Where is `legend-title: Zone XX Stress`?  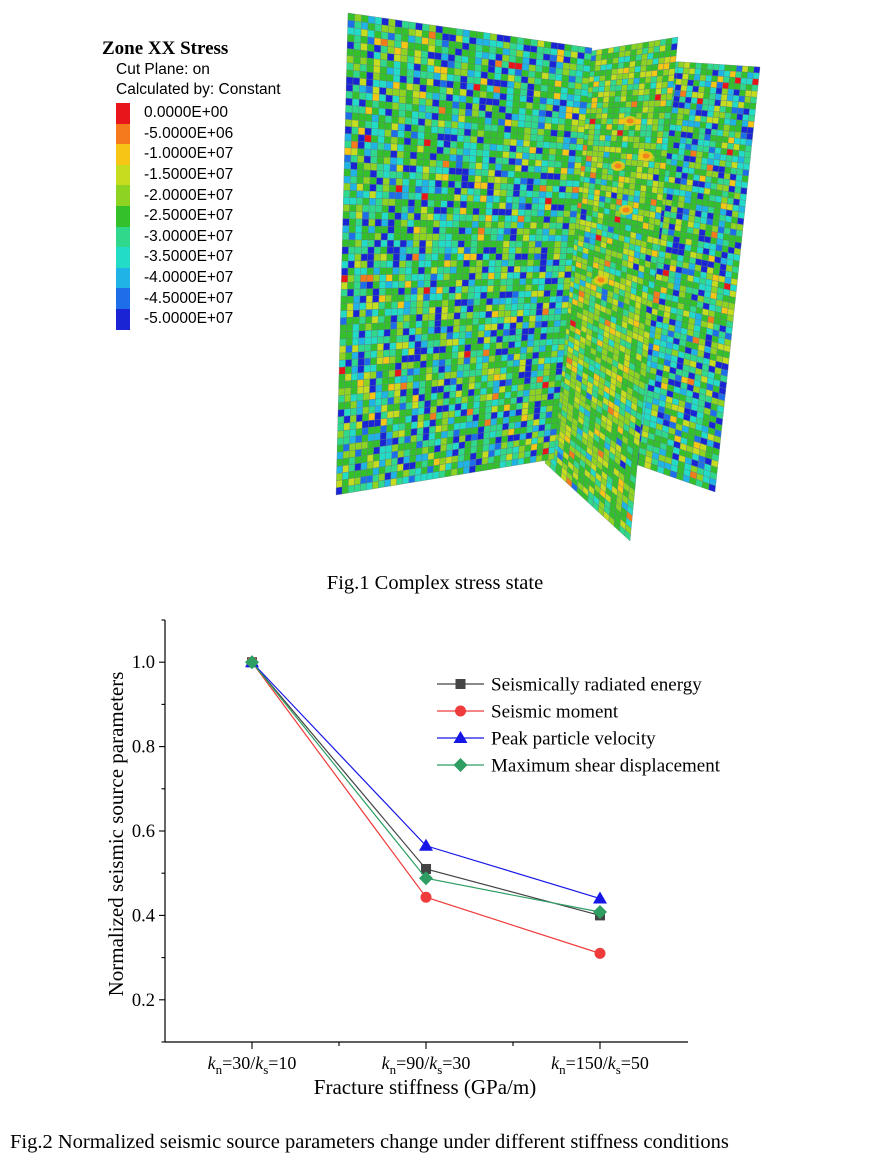 legend-title: Zone XX Stress is located at coordinates (165, 48).